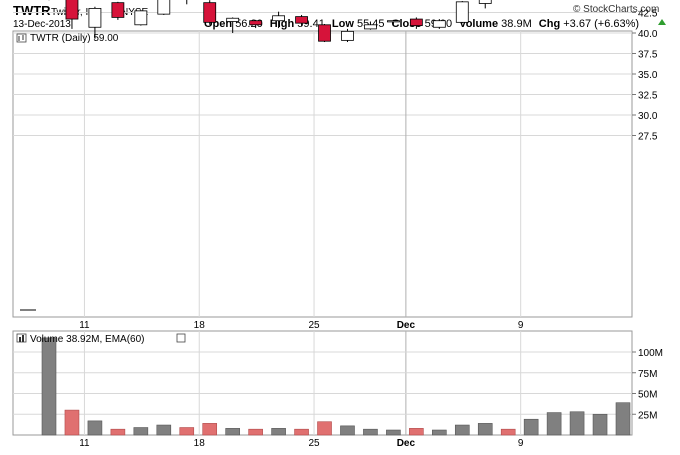 This screenshot has height=455, width=680. What do you see at coordinates (32, 10) in the screenshot?
I see `symbol-label: TWTR` at bounding box center [32, 10].